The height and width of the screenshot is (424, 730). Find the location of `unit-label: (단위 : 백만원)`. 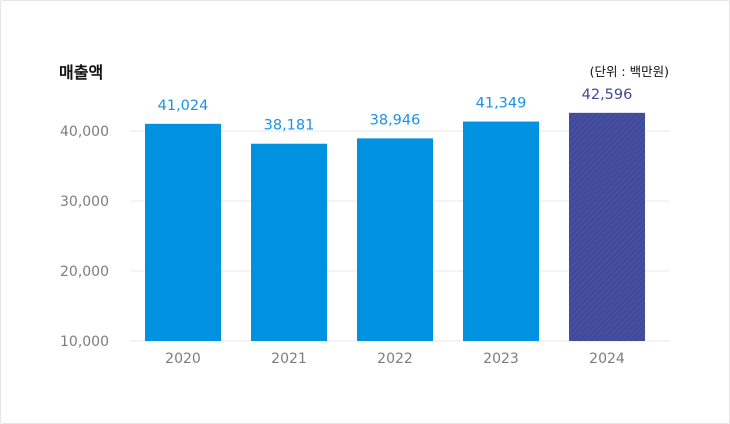

unit-label: (단위 : 백만원) is located at coordinates (629, 71).